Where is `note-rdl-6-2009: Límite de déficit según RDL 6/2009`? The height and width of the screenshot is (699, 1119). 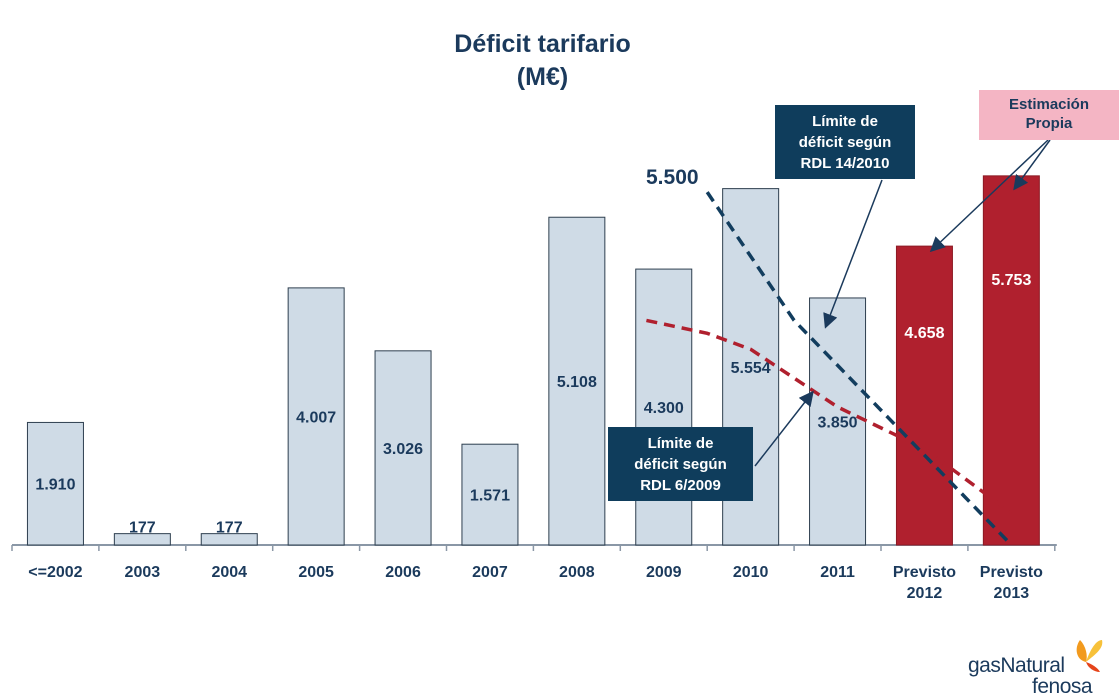 note-rdl-6-2009: Límite de déficit según RDL 6/2009 is located at coordinates (680, 464).